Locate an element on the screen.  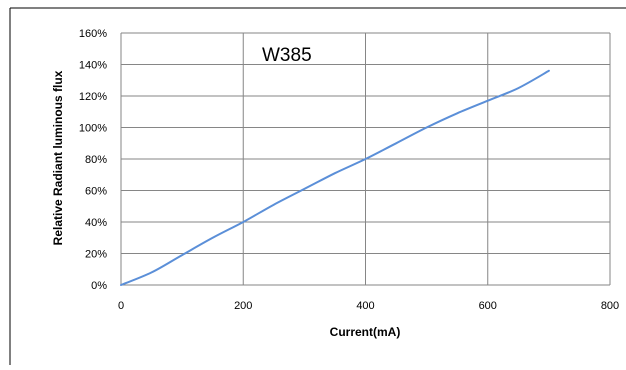
y-tick-label: 0% is located at coordinates (99, 286).